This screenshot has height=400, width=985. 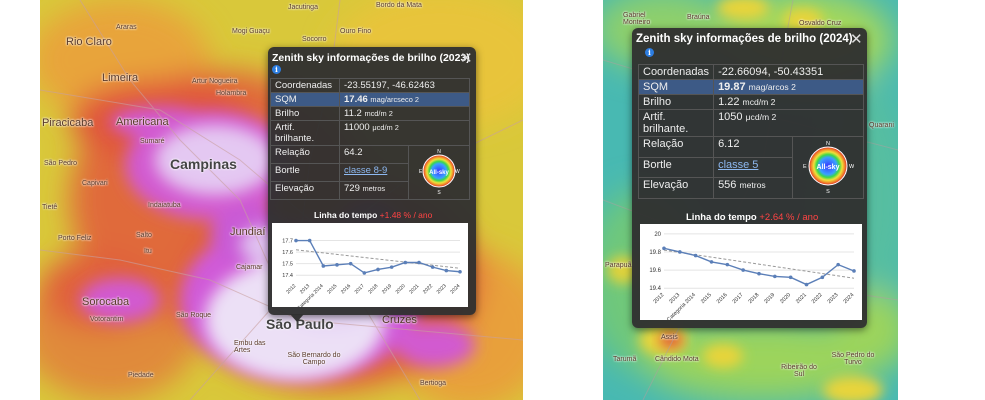 What do you see at coordinates (799, 371) in the screenshot?
I see `place-label: Ribeirão do Sul` at bounding box center [799, 371].